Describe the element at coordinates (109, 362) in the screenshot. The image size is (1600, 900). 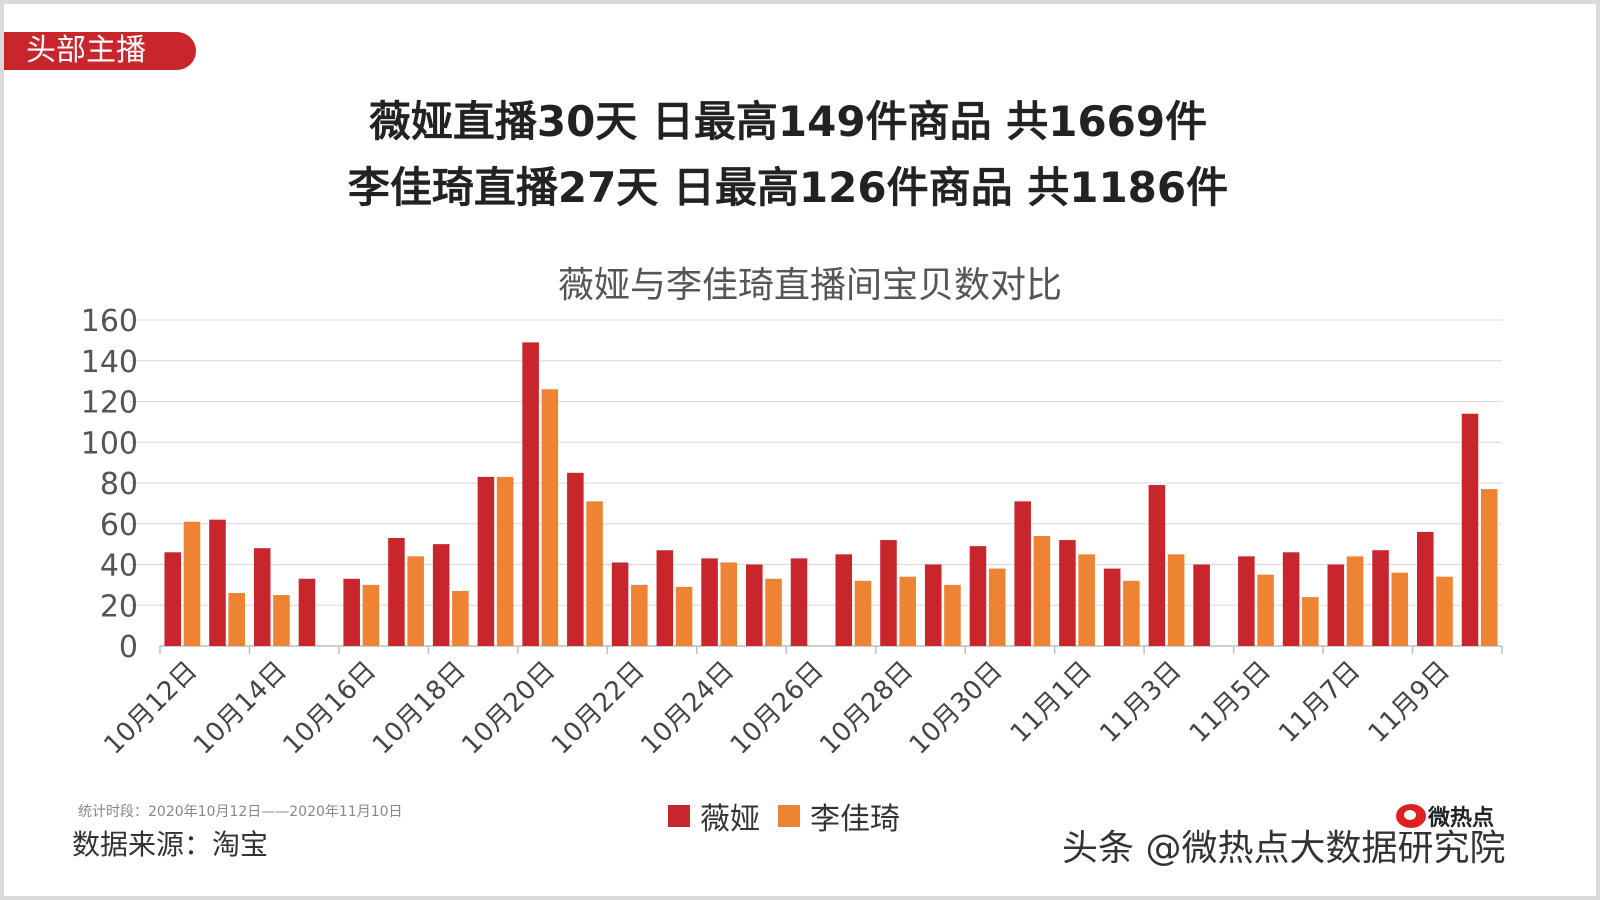
I see `y-tick-label: 140` at that location.